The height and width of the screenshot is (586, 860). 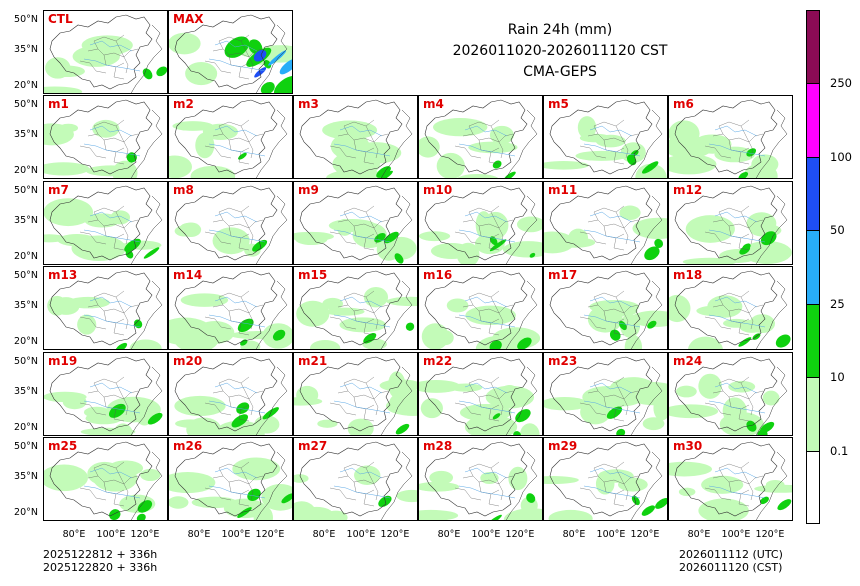 What do you see at coordinates (605, 394) in the screenshot?
I see `panel-m23: m23` at bounding box center [605, 394].